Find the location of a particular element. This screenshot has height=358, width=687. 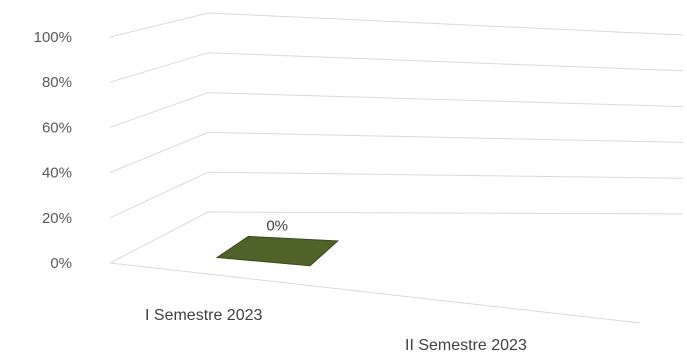

y-tick-label: 60% is located at coordinates (57, 127).